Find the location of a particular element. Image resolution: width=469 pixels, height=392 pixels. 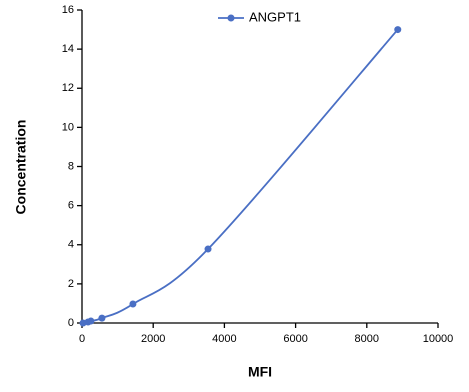

x-tick-label: 8000 is located at coordinates (367, 339).